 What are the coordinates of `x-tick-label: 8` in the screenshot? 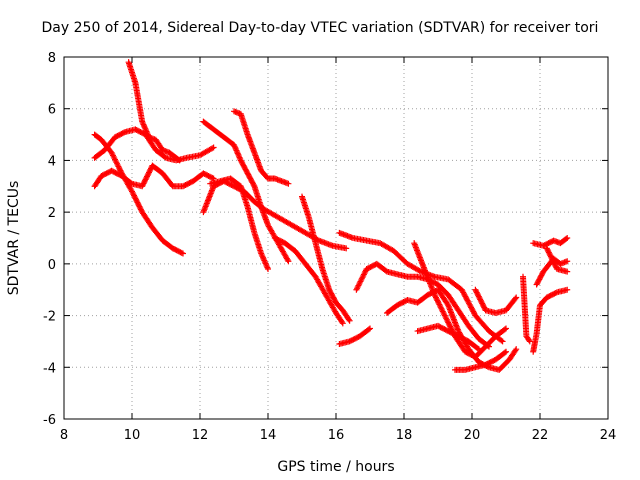 It's located at (64, 435).